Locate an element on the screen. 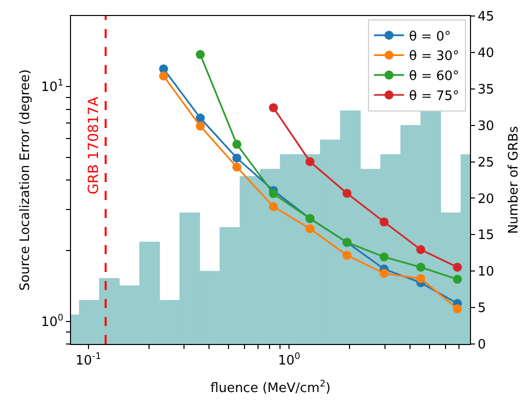 This screenshot has width=530, height=403. y2-tick-label: 20 is located at coordinates (486, 199).